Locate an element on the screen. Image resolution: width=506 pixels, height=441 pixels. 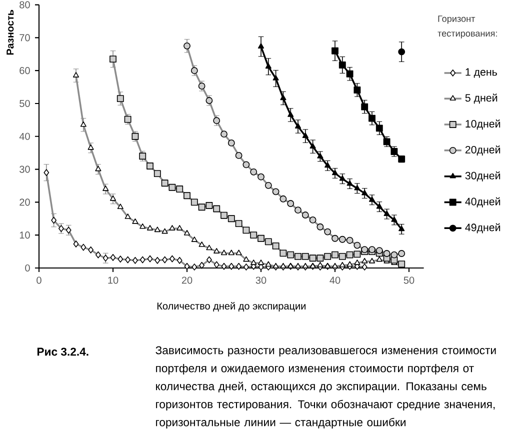
y-tick-label: 40 is located at coordinates (24, 136).